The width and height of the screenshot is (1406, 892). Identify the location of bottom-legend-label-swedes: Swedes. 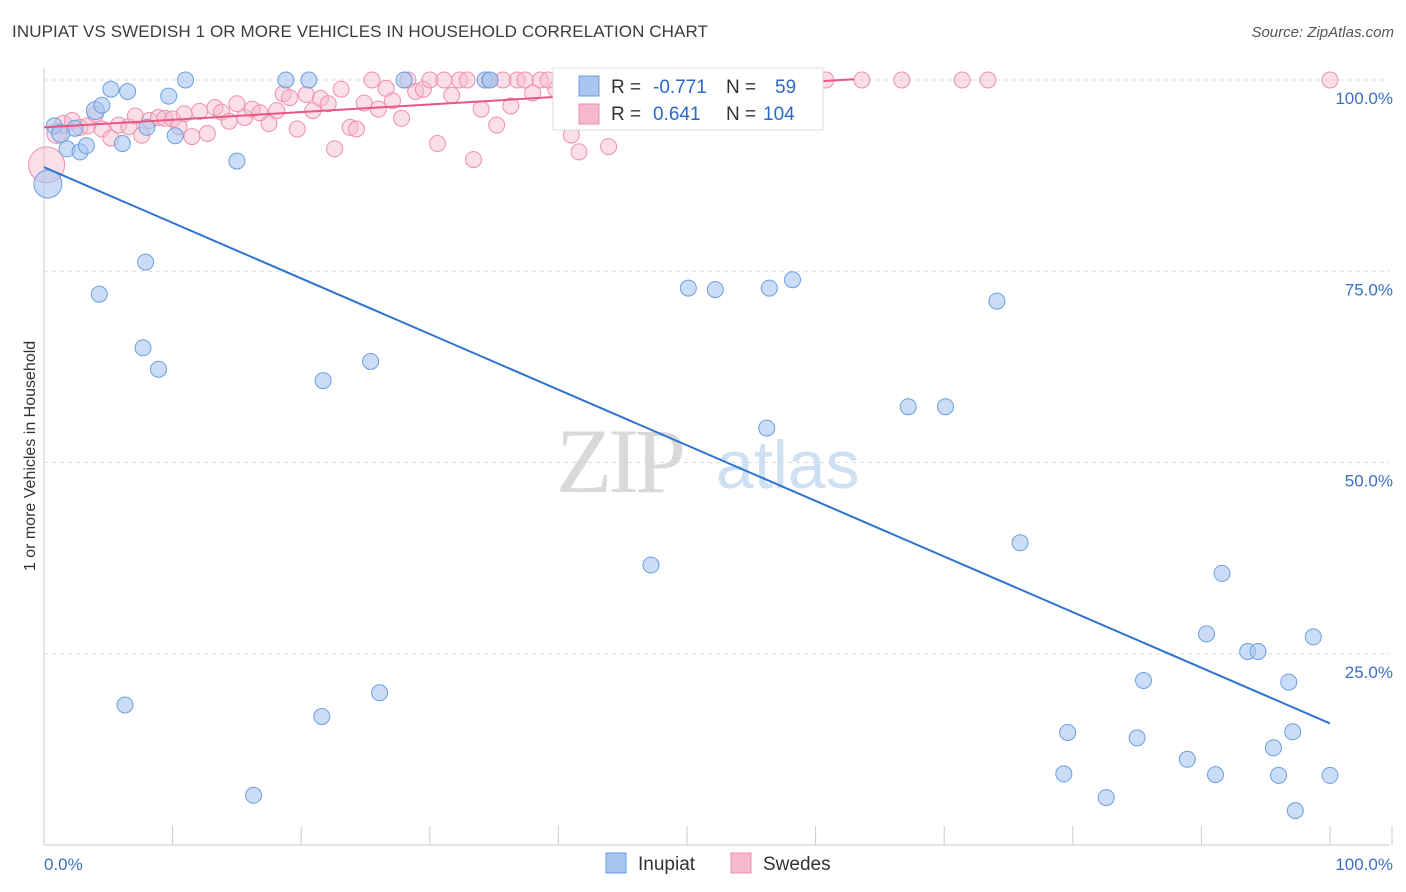
(797, 864).